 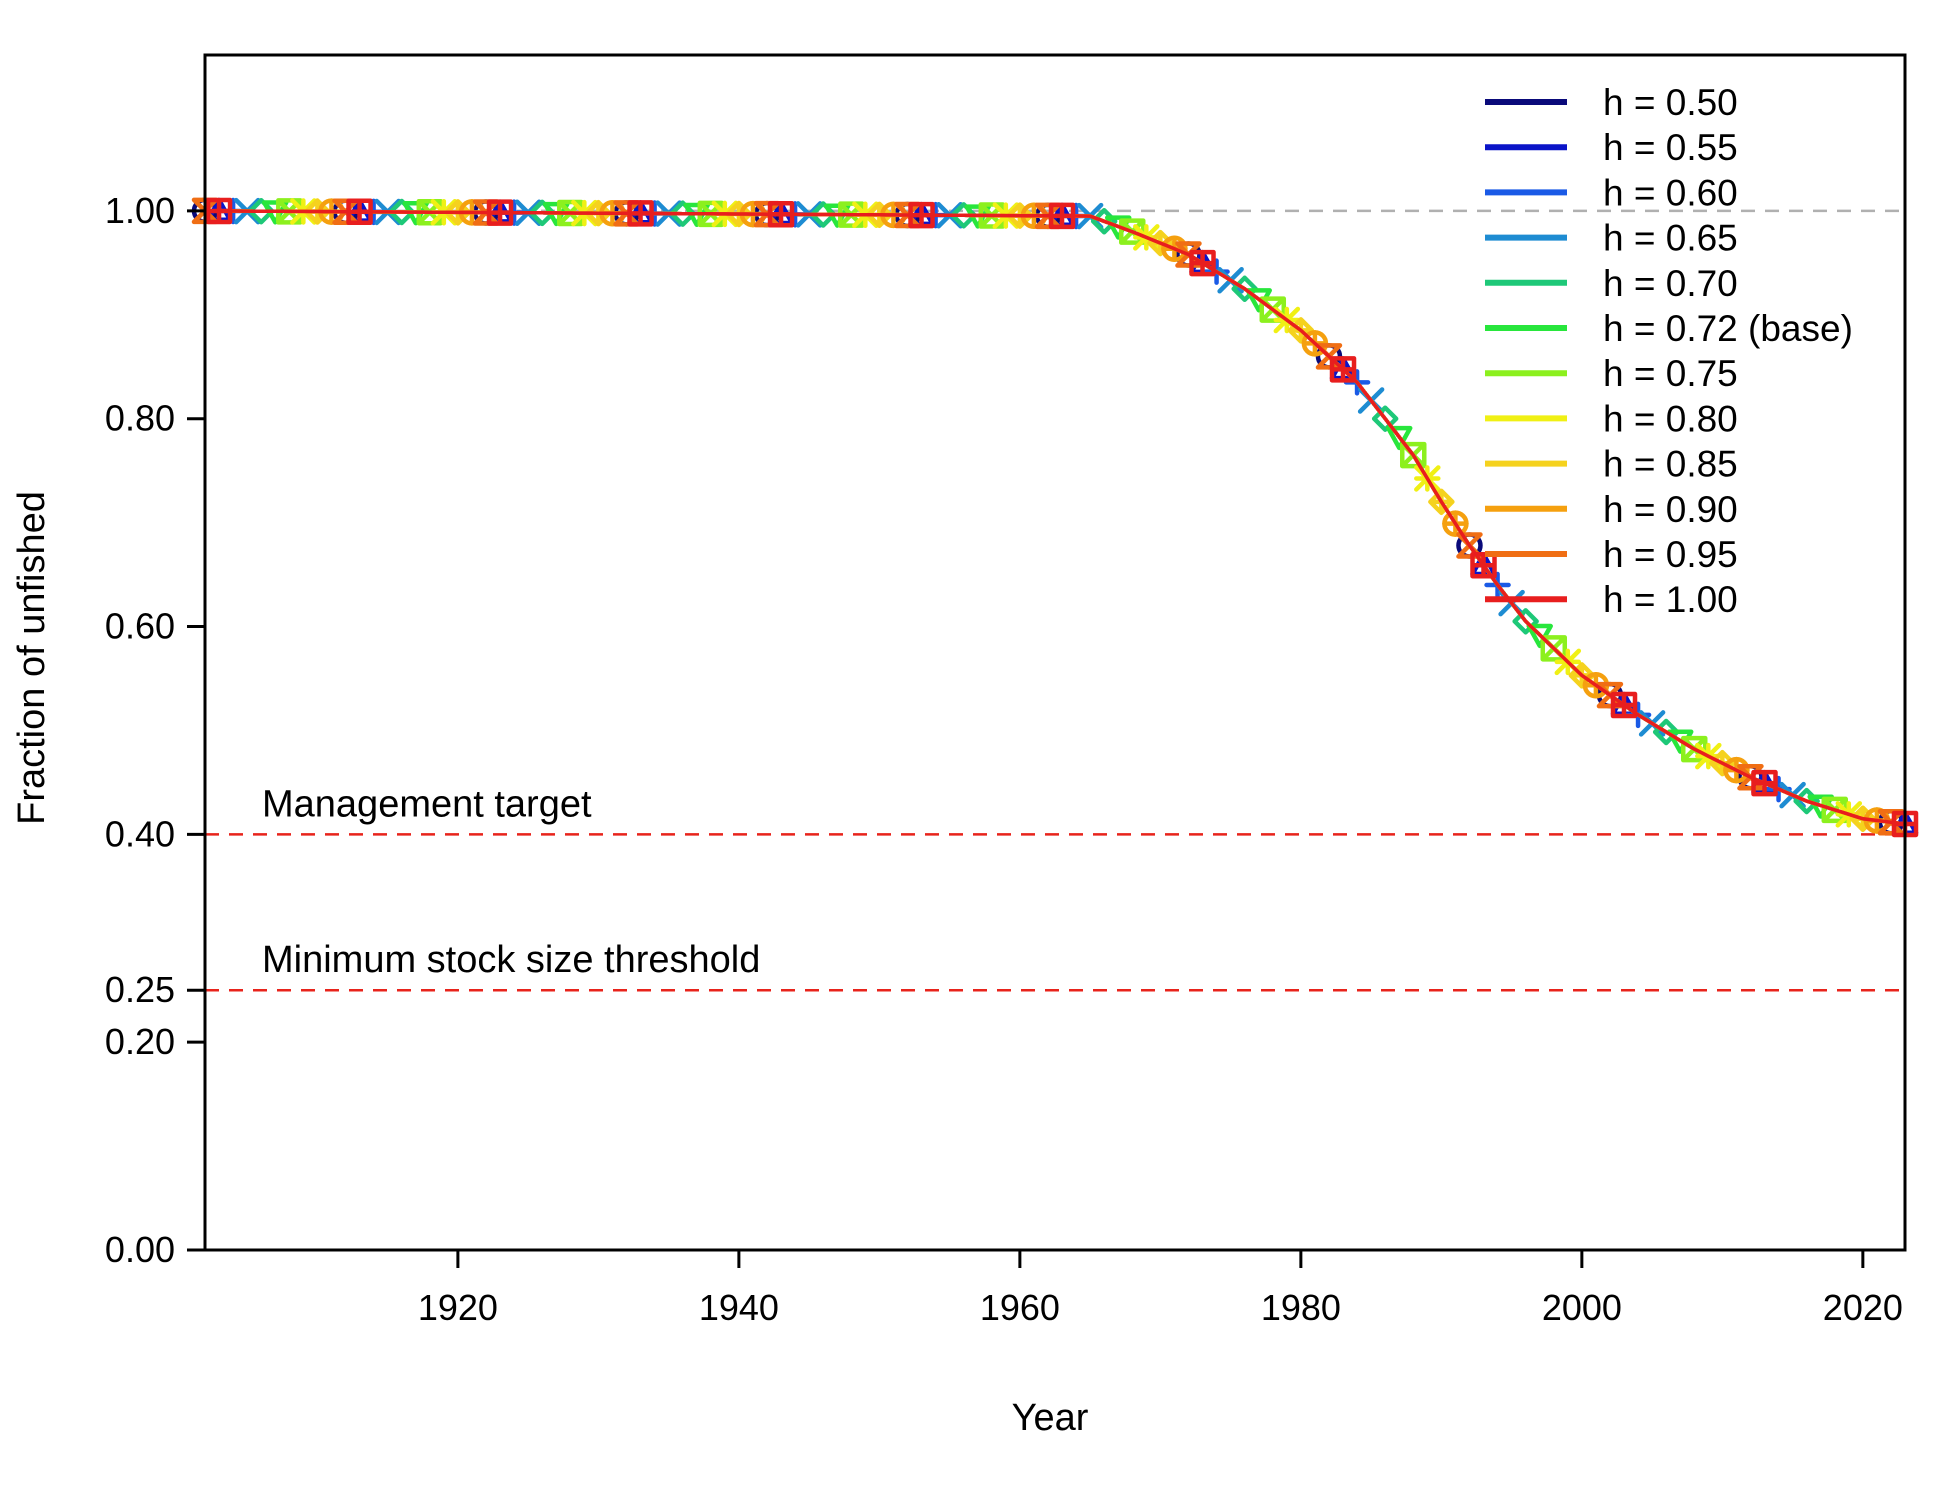 I want to click on legend-label: h = 0.90, so click(x=1670, y=509).